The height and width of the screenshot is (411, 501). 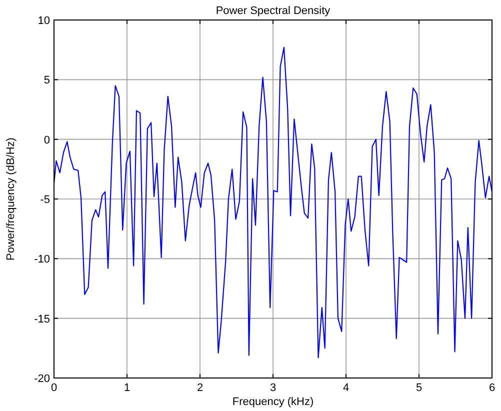 What do you see at coordinates (419, 388) in the screenshot?
I see `x-tick-label: 5` at bounding box center [419, 388].